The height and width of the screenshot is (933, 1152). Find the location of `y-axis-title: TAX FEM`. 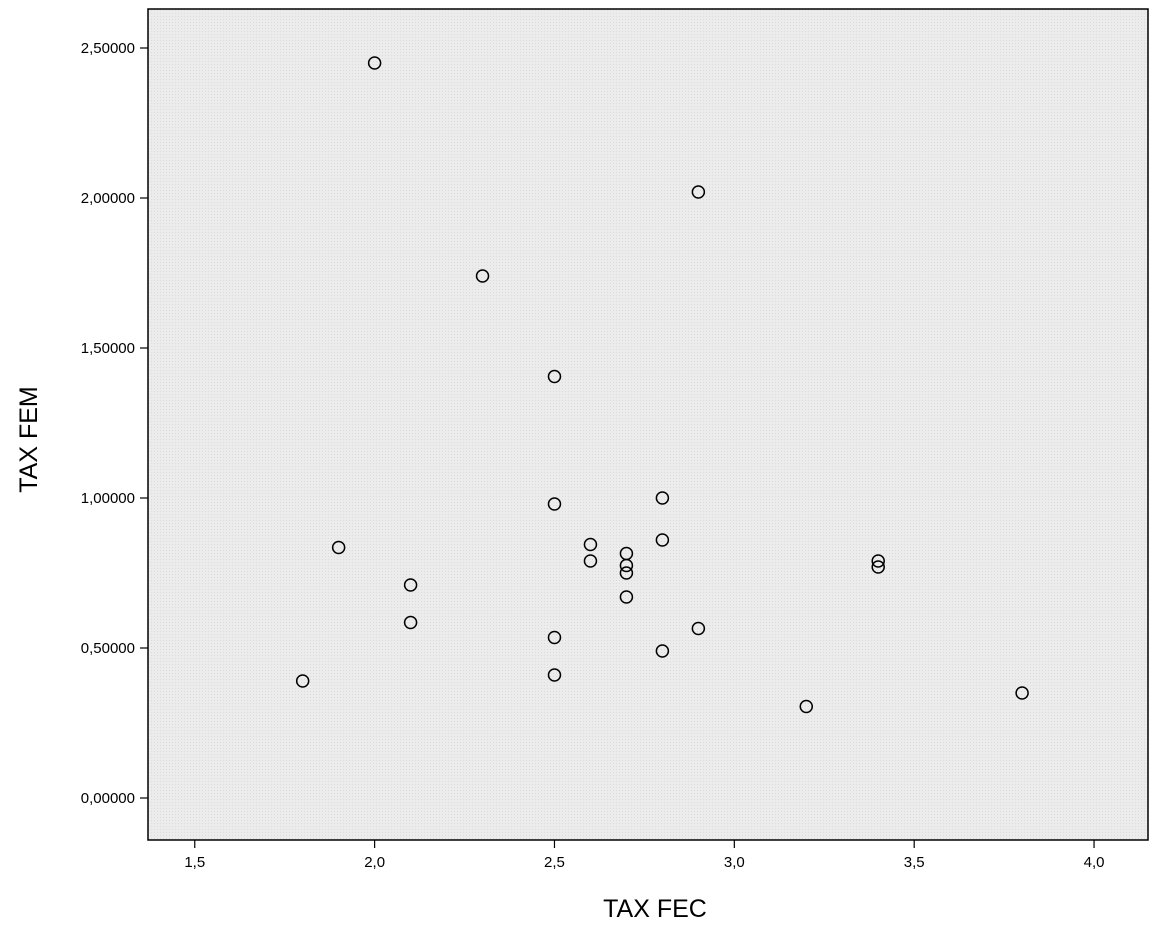

y-axis-title: TAX FEM is located at coordinates (29, 439).